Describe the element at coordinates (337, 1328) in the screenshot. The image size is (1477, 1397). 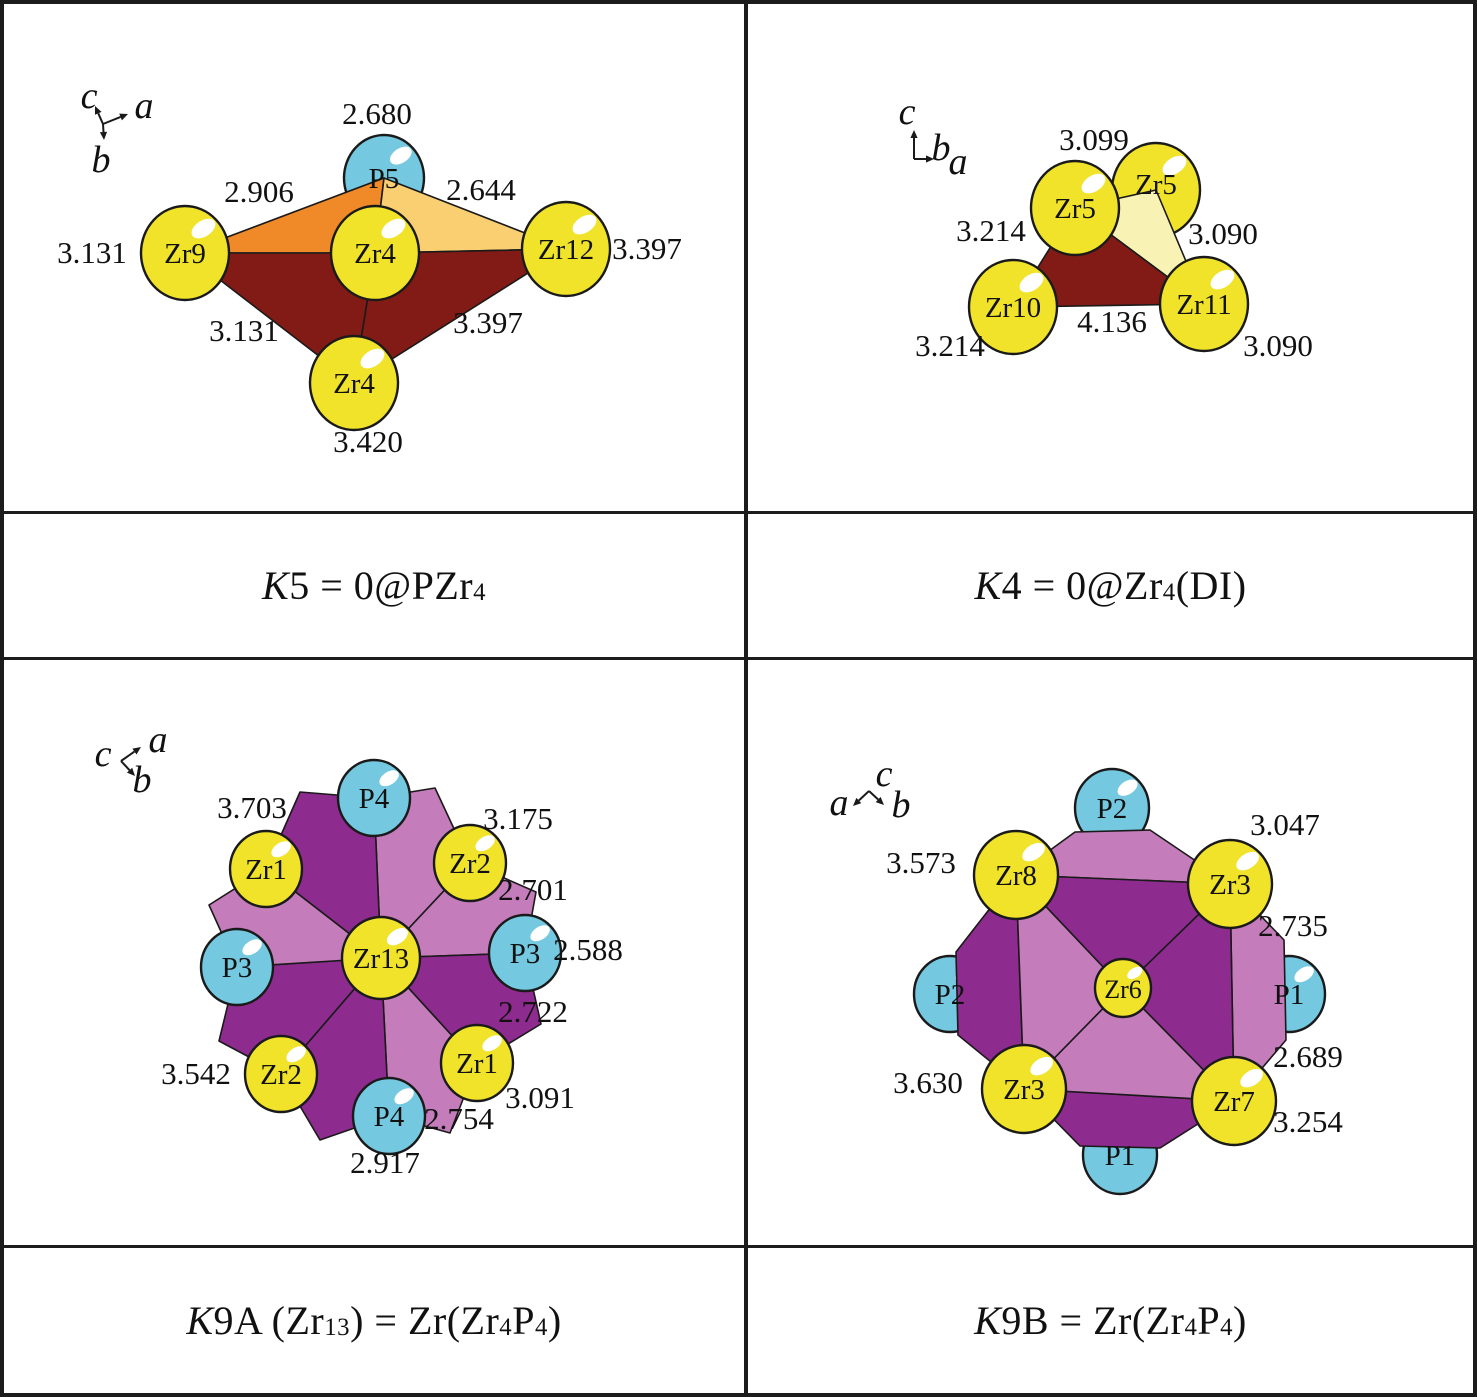
I see `caption-segment: 13` at that location.